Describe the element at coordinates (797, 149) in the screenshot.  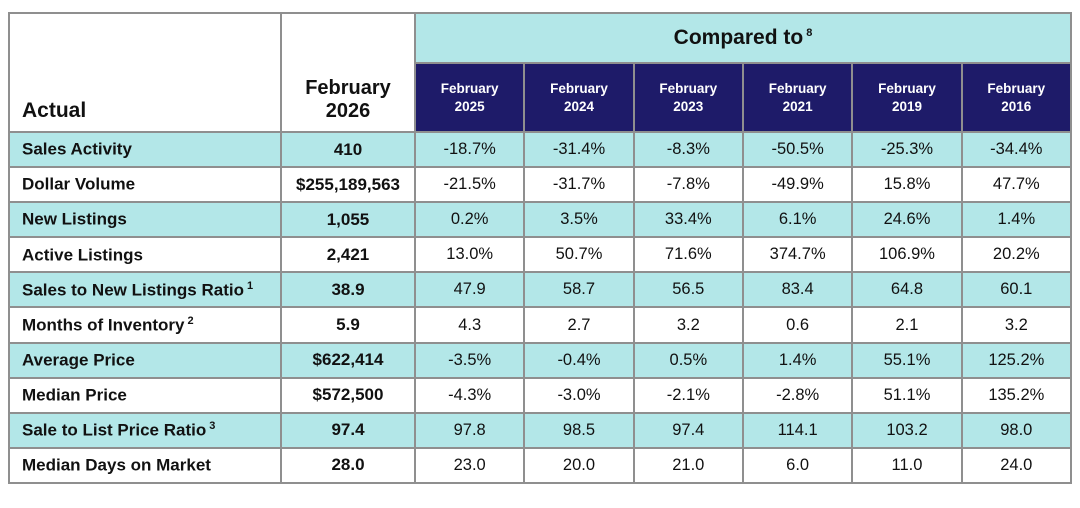
I see `comparison-value: -50.5%` at that location.